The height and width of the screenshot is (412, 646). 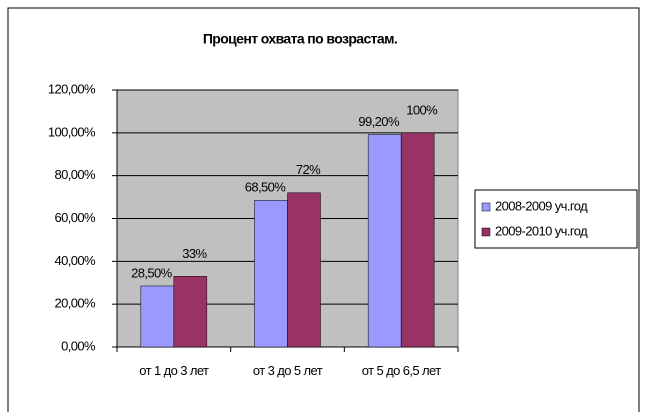 What do you see at coordinates (72, 131) in the screenshot?
I see `y-tick-label: 100,00%` at bounding box center [72, 131].